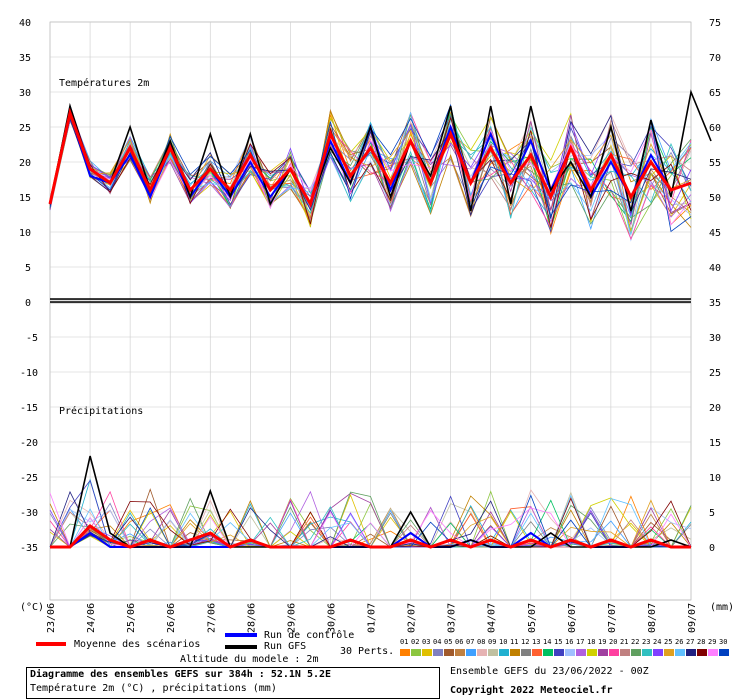 This screenshot has height=700, width=740. Describe the element at coordinates (28, 268) in the screenshot. I see `temp-tick-left: 5` at that location.